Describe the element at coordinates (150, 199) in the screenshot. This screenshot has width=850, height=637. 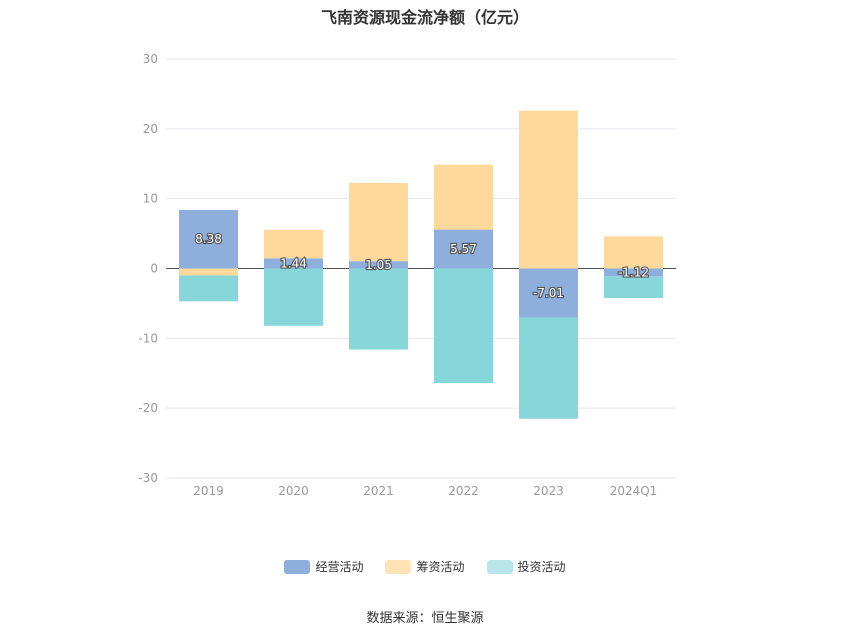
I see `y-tick-label: 10` at that location.